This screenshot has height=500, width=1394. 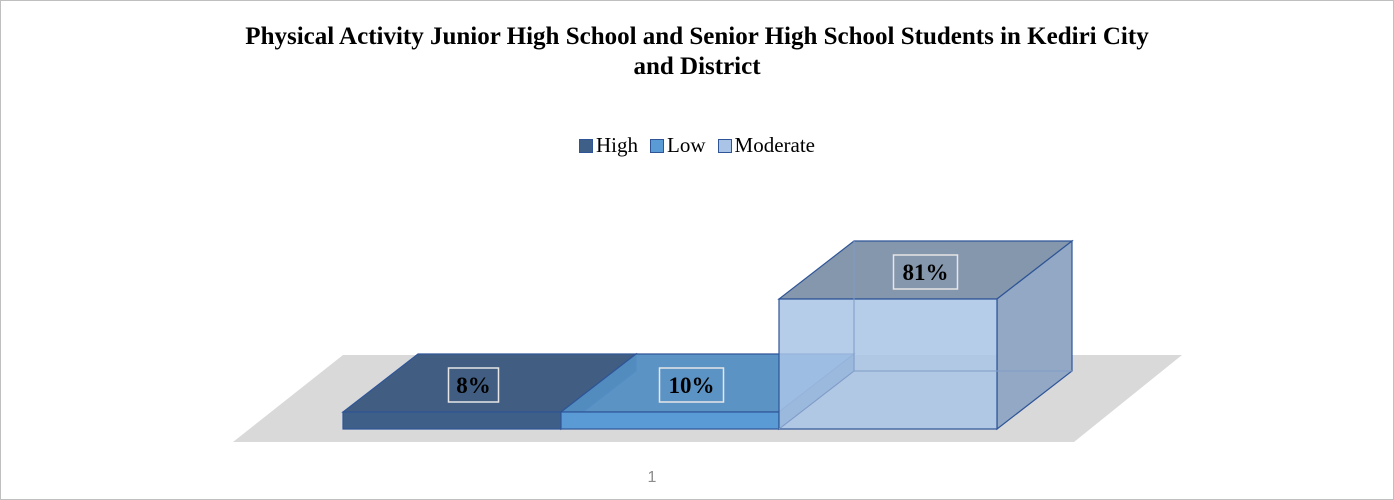 I want to click on legend-swatch-moderate, so click(x=724, y=145).